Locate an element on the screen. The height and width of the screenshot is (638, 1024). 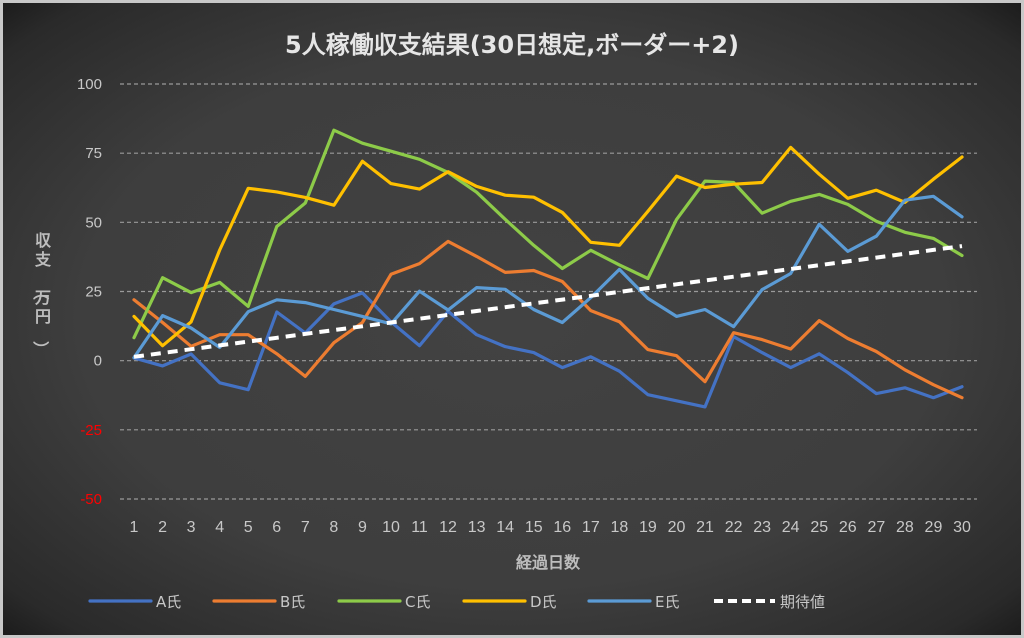
legend-item: E氏 is located at coordinates (633, 602).